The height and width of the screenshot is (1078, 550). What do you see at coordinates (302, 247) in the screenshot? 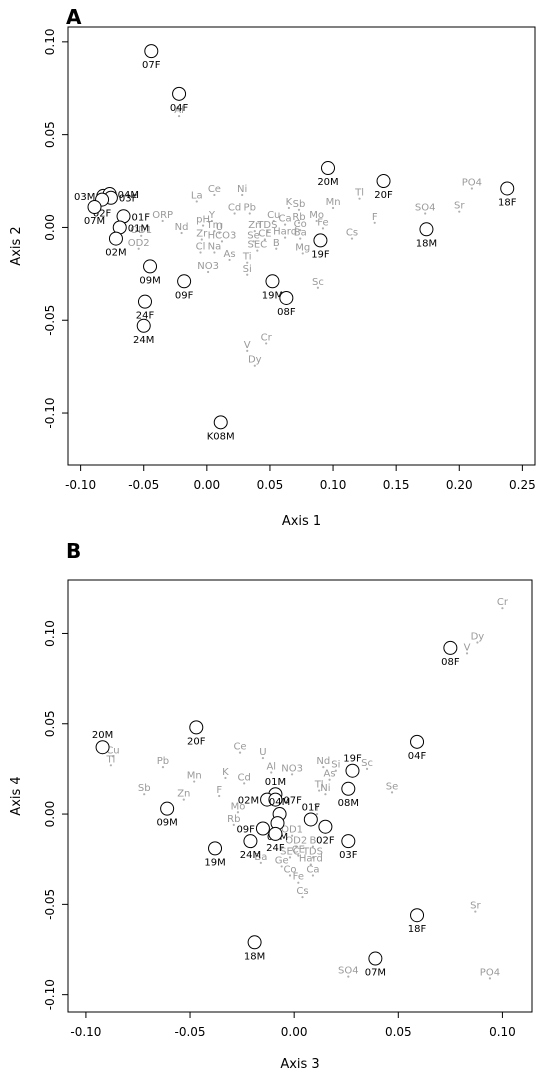
I see `variable-label: Mg` at bounding box center [302, 247].